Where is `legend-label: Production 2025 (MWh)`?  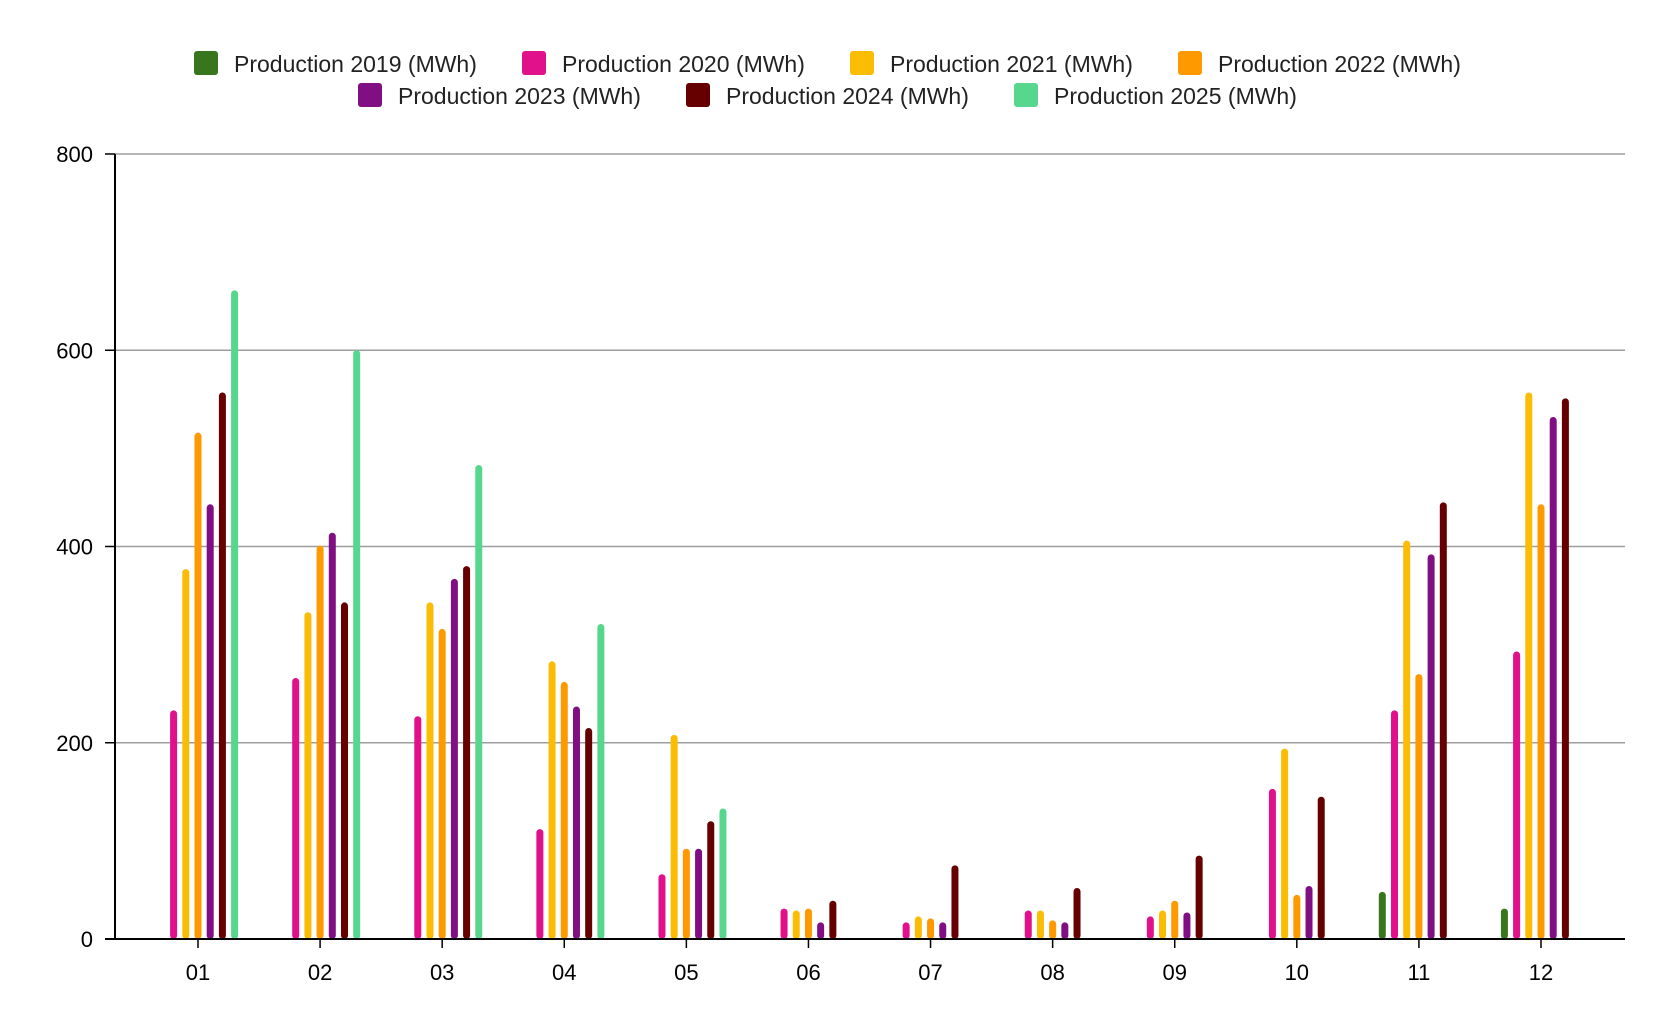 legend-label: Production 2025 (MWh) is located at coordinates (1175, 96).